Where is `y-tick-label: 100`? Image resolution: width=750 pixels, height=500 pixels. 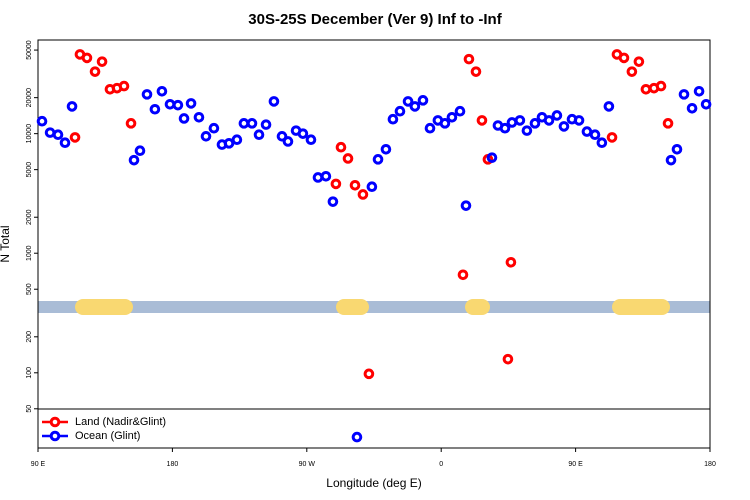 y-tick-label: 100 is located at coordinates (29, 373).